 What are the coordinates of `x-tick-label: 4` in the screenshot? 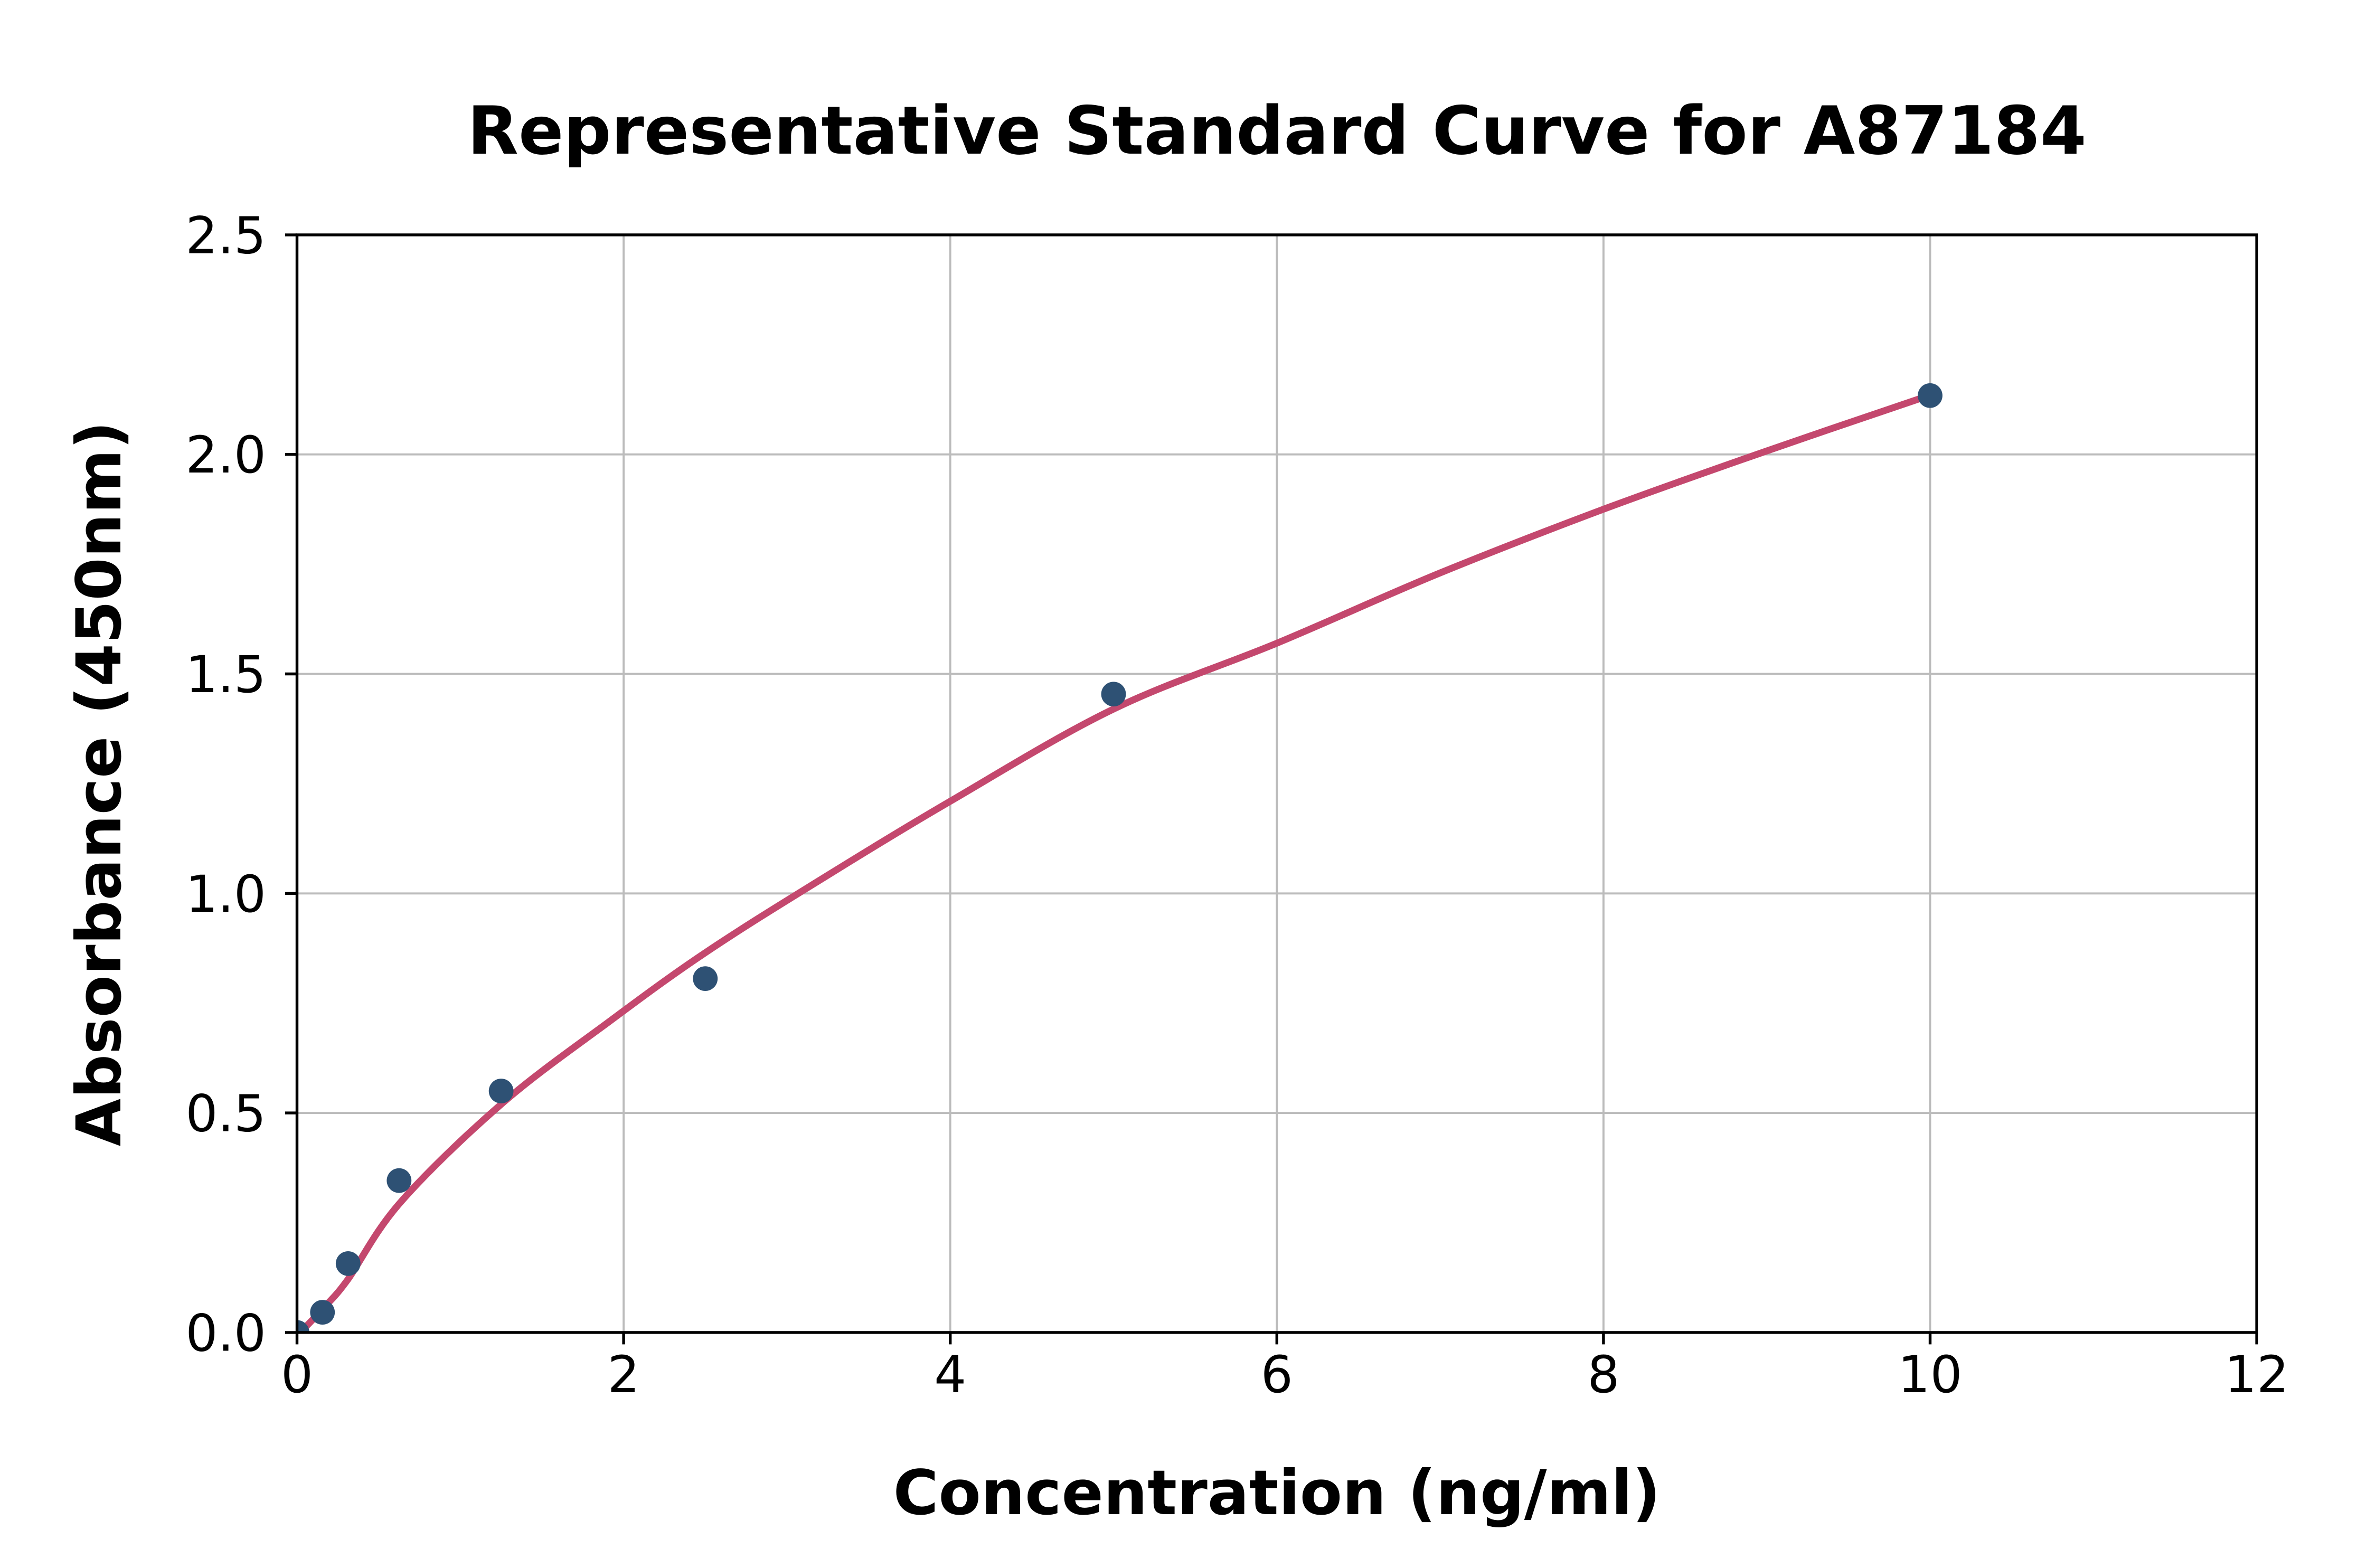 It's located at (950, 1374).